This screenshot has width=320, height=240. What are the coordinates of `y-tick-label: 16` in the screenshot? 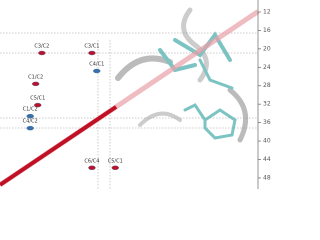 It's located at (267, 30).